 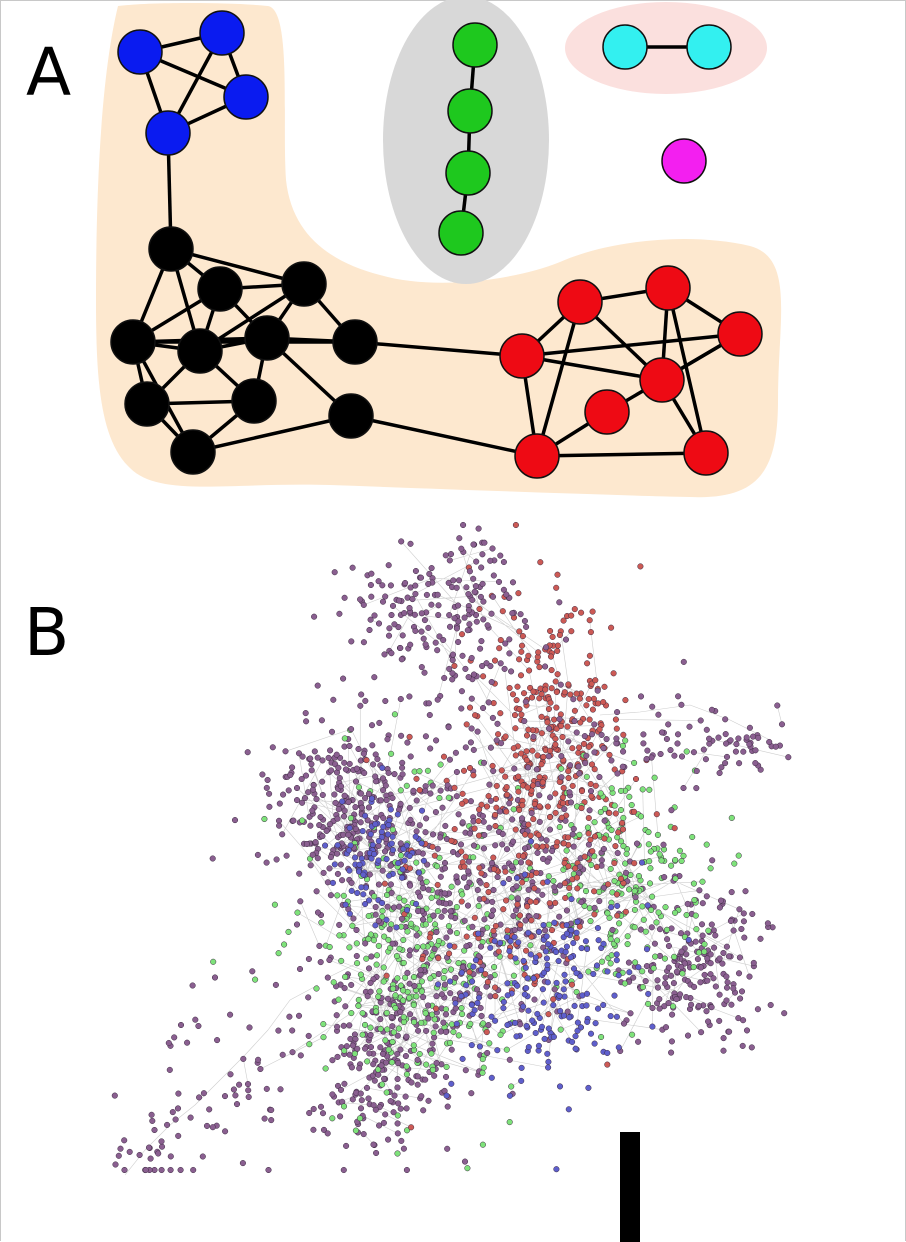 I want to click on node-red-r5, so click(x=662, y=380).